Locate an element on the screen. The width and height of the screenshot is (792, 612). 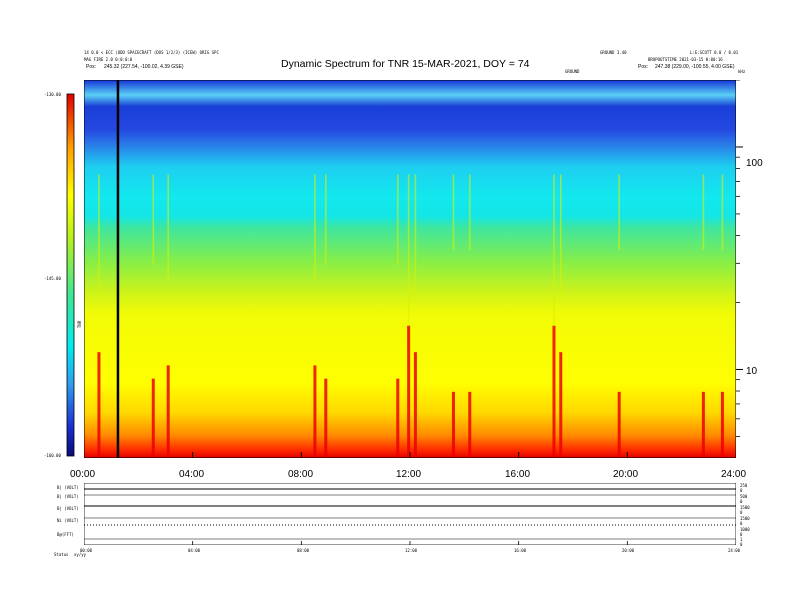
lower-x-tick-1200: 12:00 is located at coordinates (411, 550).